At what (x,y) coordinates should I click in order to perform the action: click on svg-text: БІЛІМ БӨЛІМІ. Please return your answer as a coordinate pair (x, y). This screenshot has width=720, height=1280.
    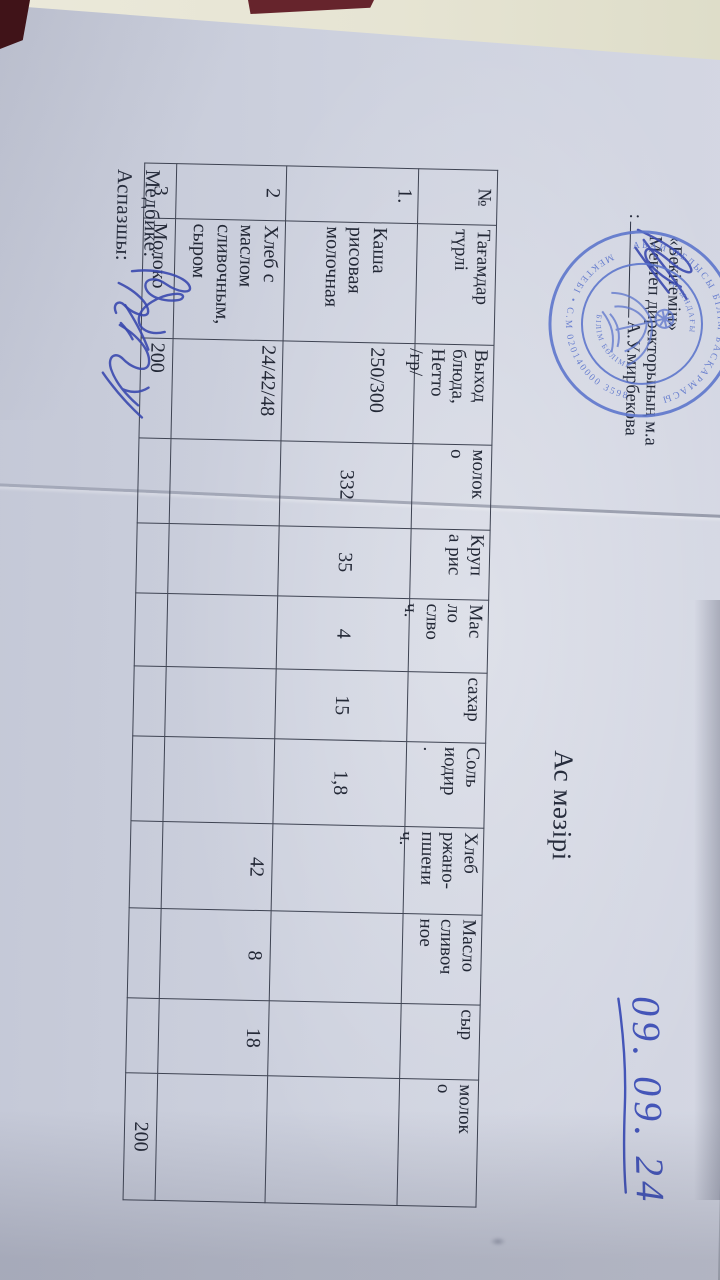
    Looking at the image, I should click on (612, 341).